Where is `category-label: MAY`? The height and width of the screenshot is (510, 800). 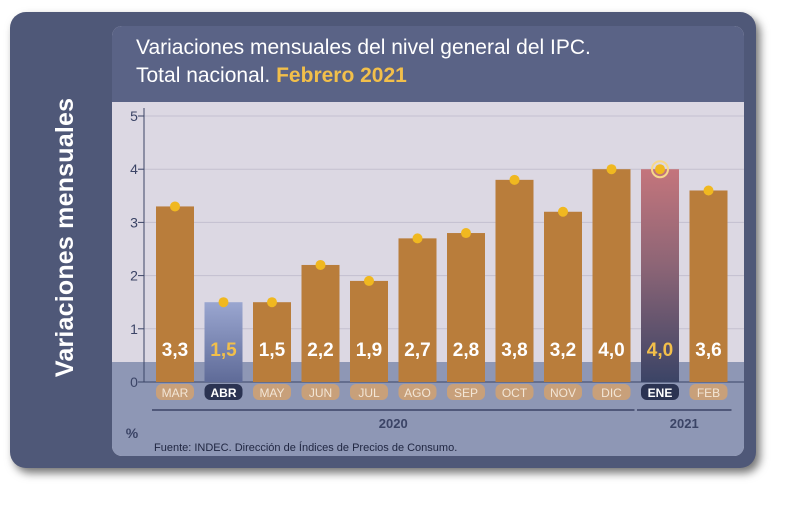
category-label: MAY is located at coordinates (271, 393).